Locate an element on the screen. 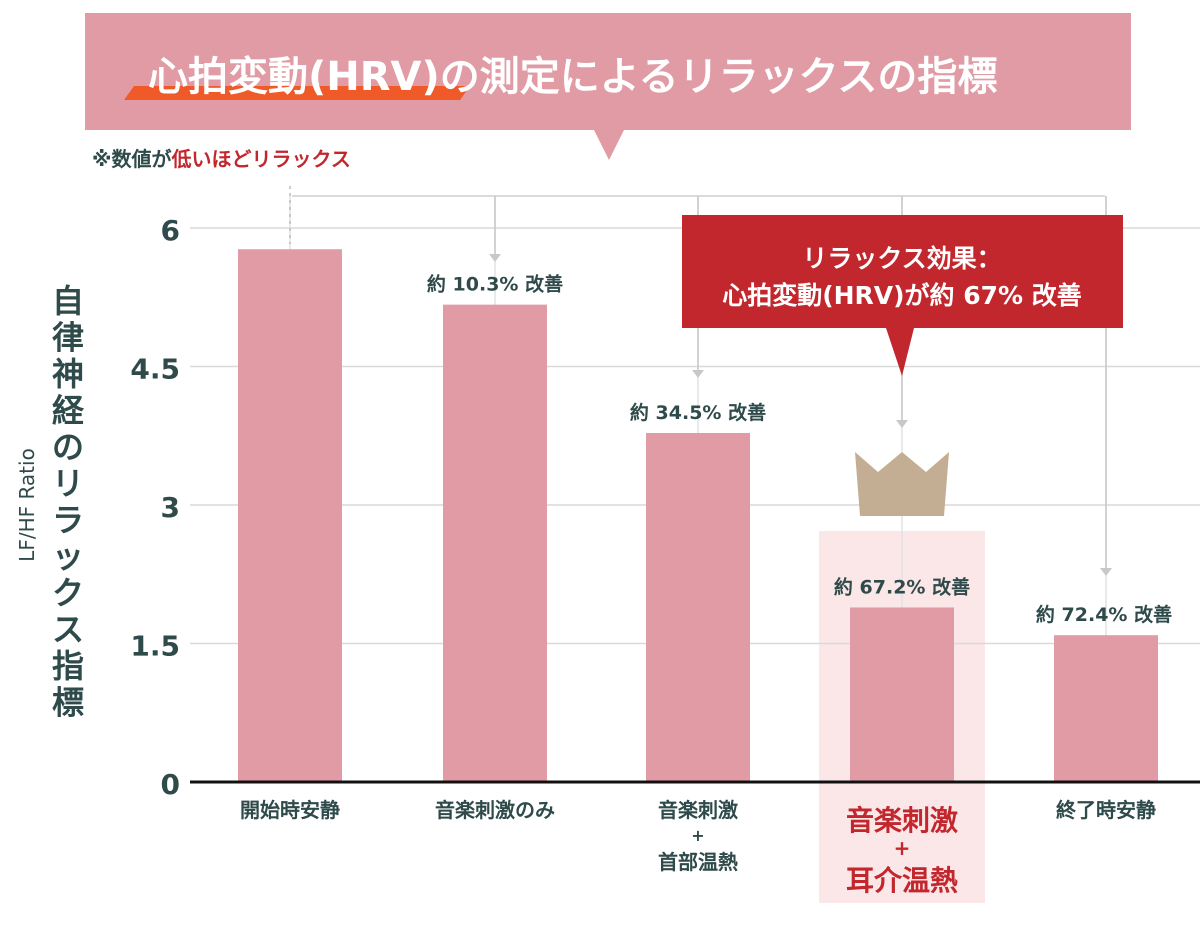  data-label: 約 10.3% 改善 is located at coordinates (495, 284).